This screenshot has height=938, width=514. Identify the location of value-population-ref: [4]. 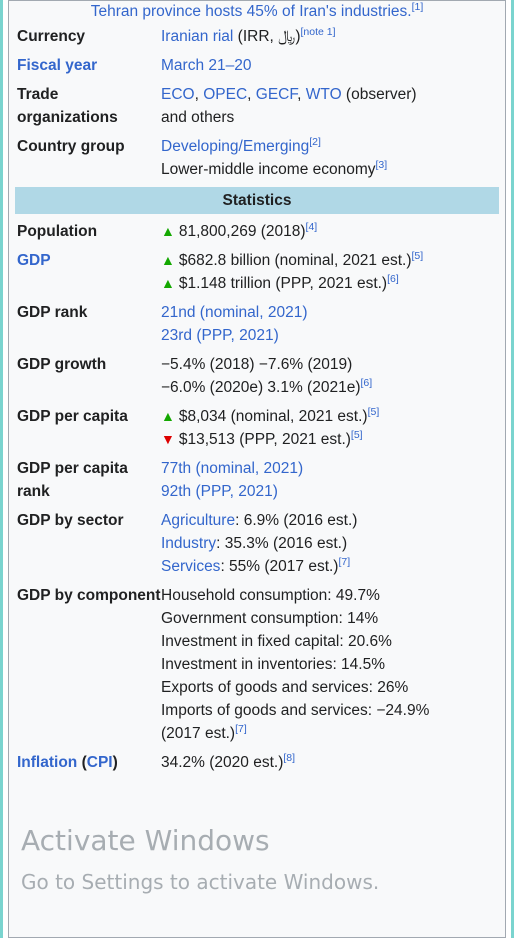
(311, 226).